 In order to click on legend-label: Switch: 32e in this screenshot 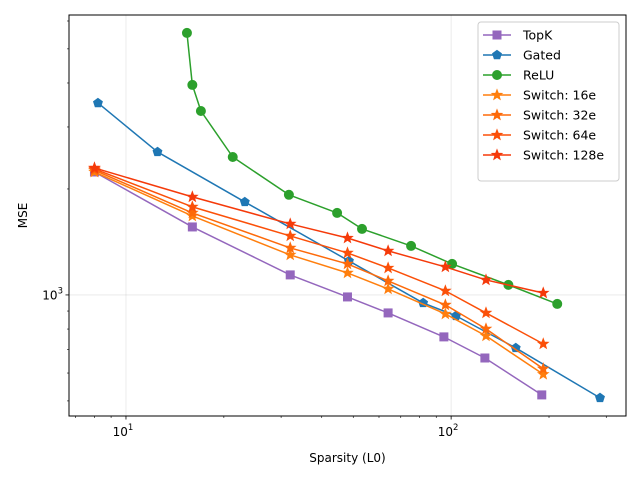, I will do `click(559, 115)`.